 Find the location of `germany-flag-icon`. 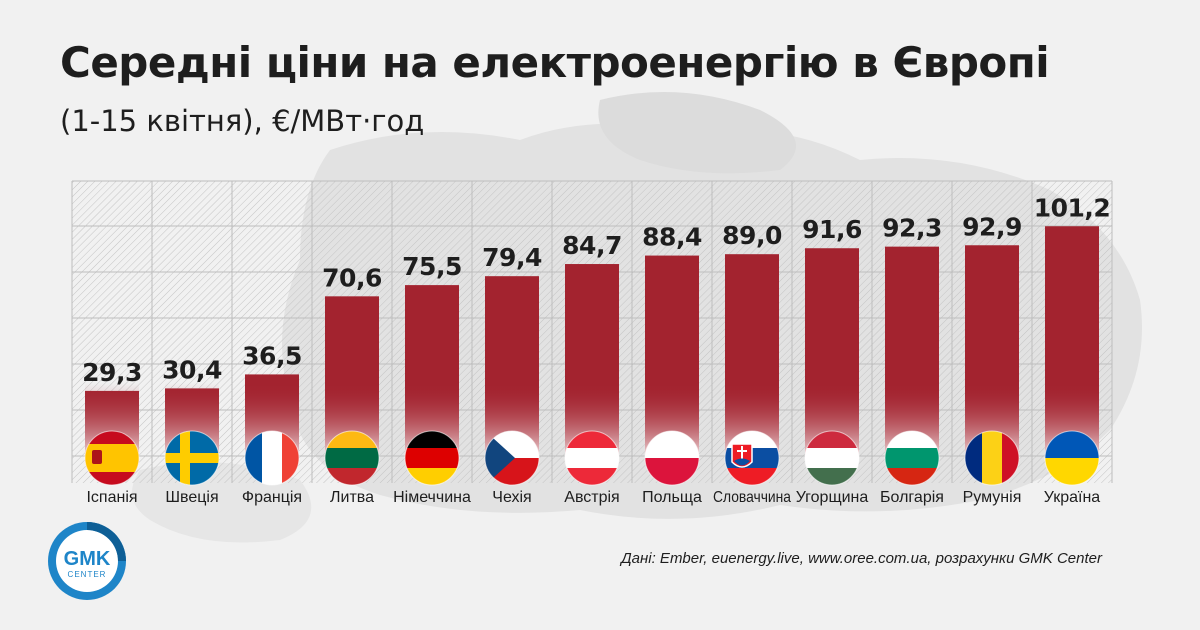

germany-flag-icon is located at coordinates (432, 458).